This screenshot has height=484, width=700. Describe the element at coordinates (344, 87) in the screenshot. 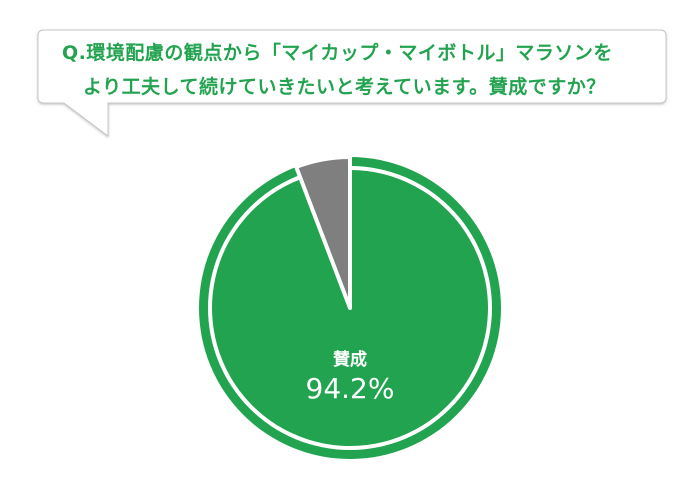

I see `question-line-2: より工夫して続けていきたいと考えています。賛成ですか？` at that location.